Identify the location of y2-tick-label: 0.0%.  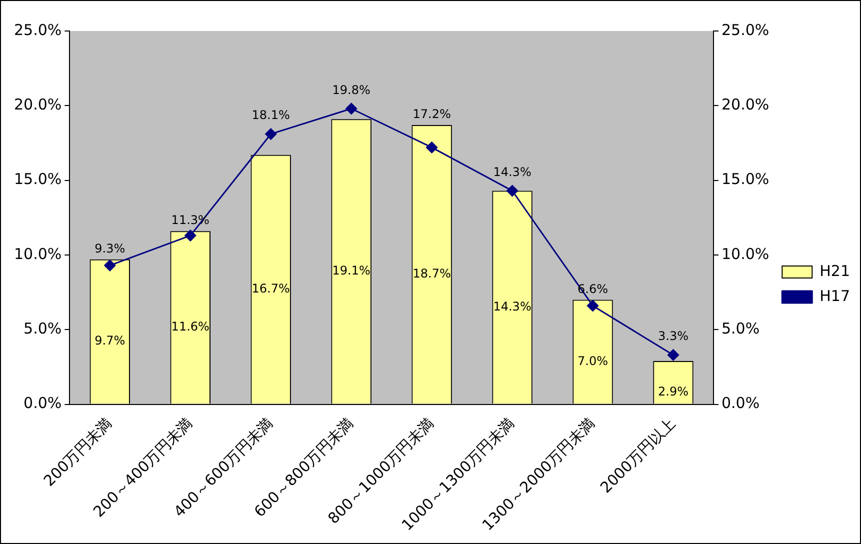
(740, 403).